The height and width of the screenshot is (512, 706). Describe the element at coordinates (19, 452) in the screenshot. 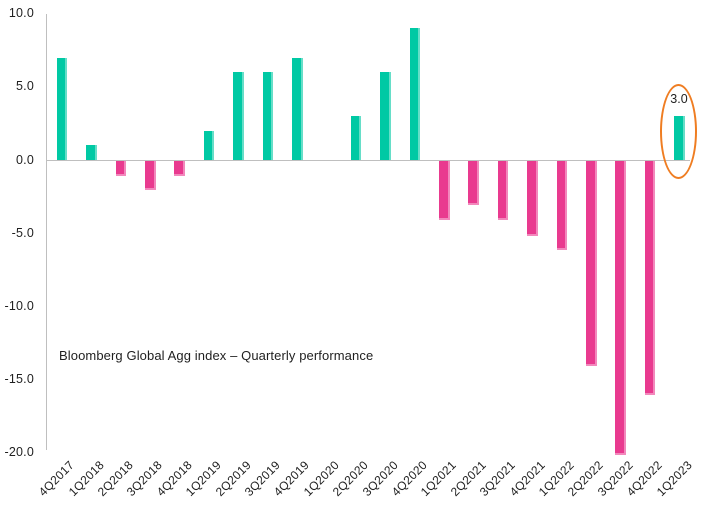

I see `y-axis-tick-label: -20.0` at that location.